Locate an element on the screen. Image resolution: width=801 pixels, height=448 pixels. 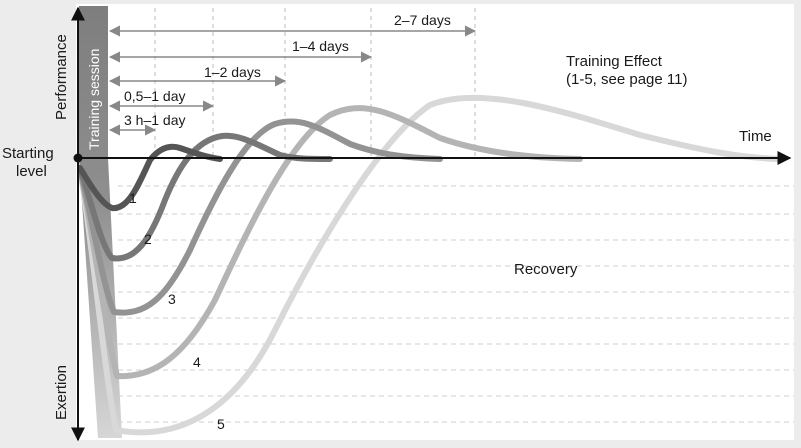
starting-level-label-line1: Starting is located at coordinates (28, 153).